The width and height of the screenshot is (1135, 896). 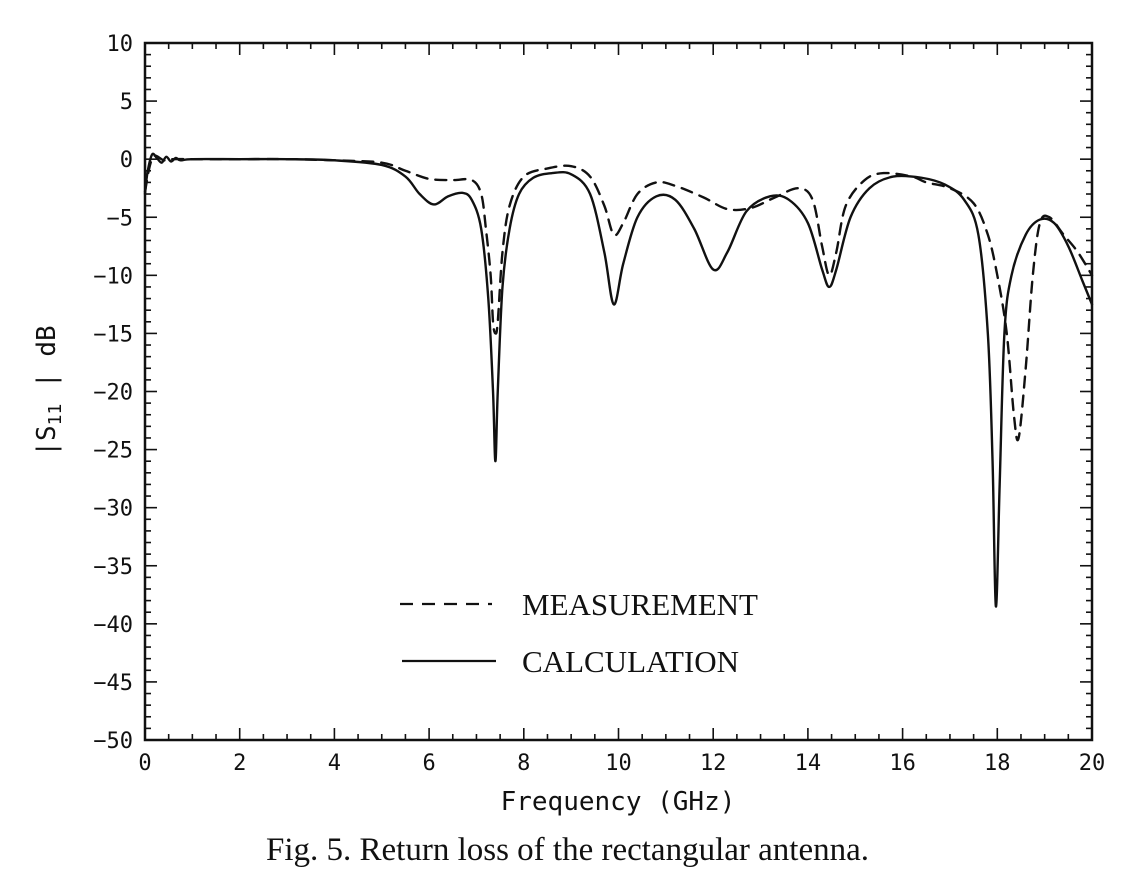 What do you see at coordinates (126, 160) in the screenshot?
I see `y-tick-label: 0` at bounding box center [126, 160].